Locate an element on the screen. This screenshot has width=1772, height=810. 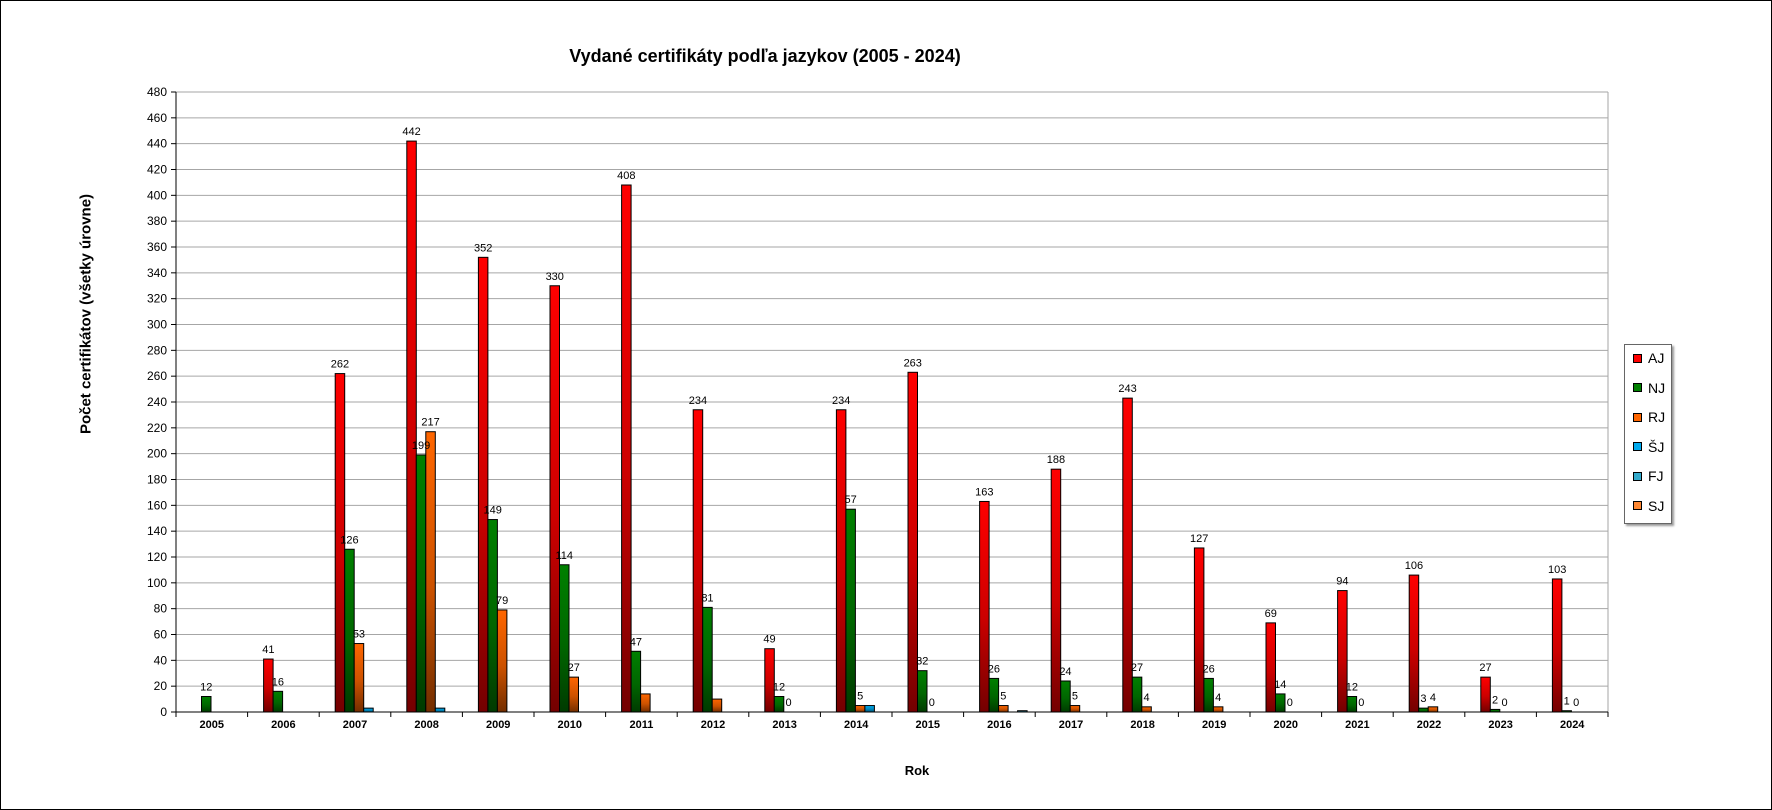
data-label: 106 is located at coordinates (1414, 566).